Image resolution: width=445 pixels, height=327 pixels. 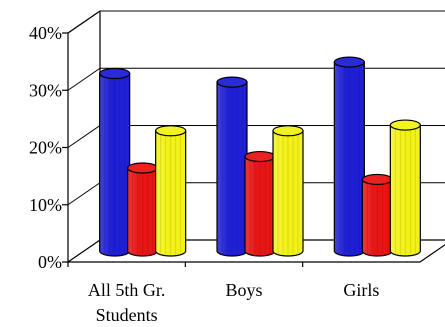 I want to click on y-tick-label: 20%, so click(x=45, y=148).